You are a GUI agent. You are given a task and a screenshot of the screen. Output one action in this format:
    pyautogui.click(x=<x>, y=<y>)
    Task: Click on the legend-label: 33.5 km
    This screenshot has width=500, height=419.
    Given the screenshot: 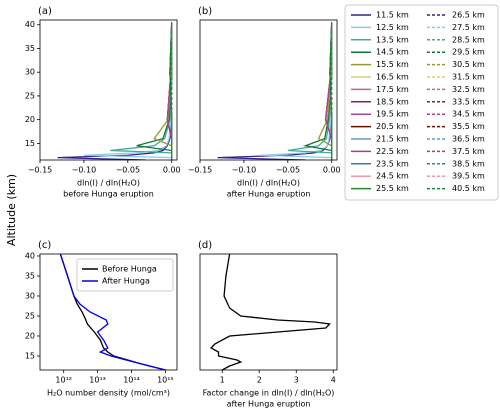 What is the action you would take?
    pyautogui.click(x=468, y=101)
    